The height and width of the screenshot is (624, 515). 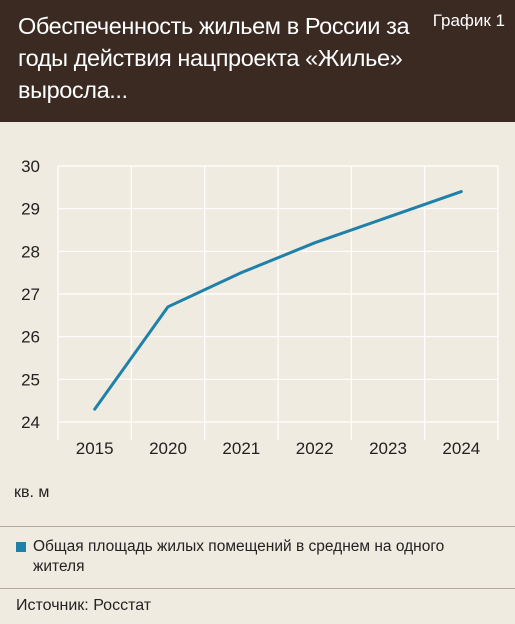 What do you see at coordinates (30, 166) in the screenshot?
I see `y-tick-label: 30` at bounding box center [30, 166].